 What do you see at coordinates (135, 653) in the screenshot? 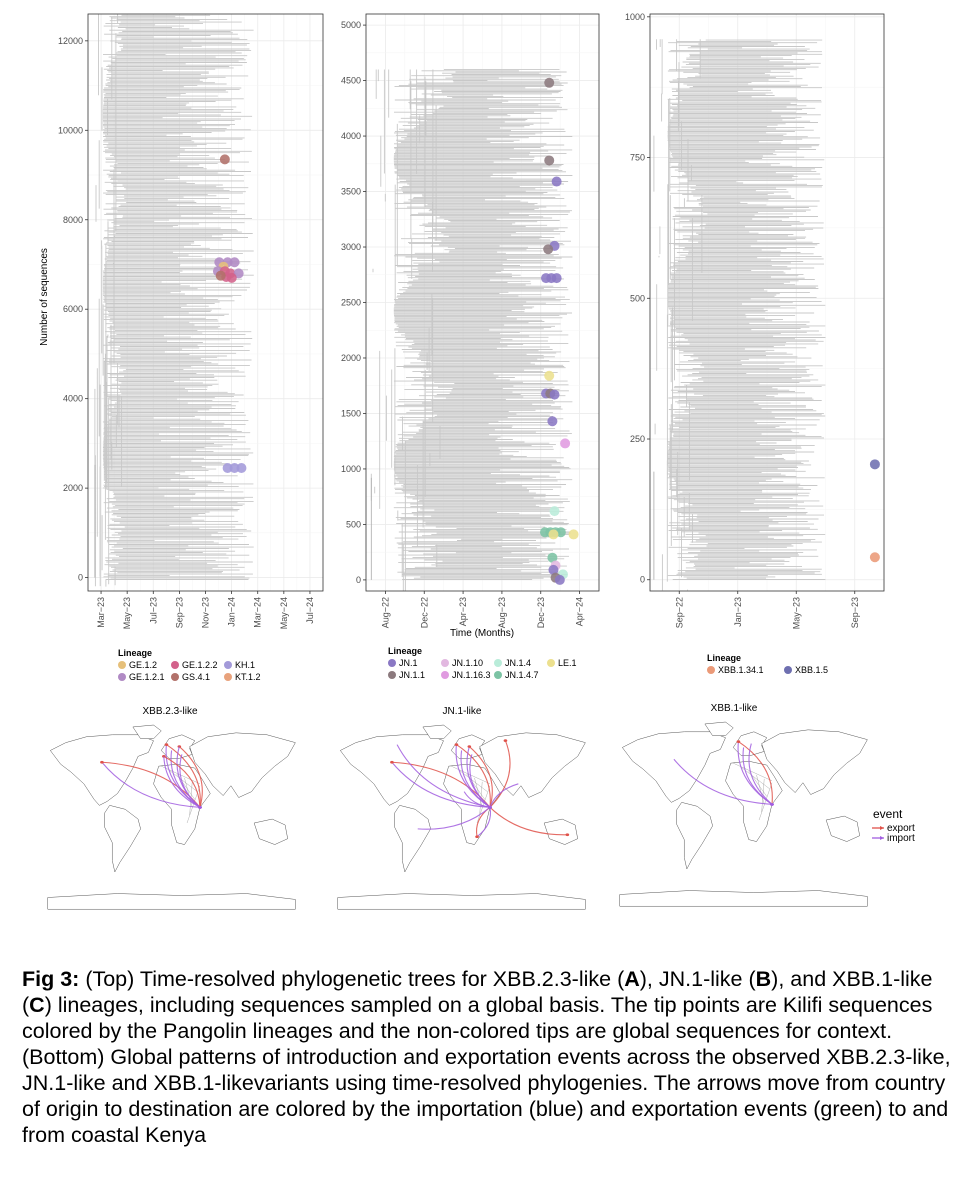
I see `legend-title: Lineage` at bounding box center [135, 653].